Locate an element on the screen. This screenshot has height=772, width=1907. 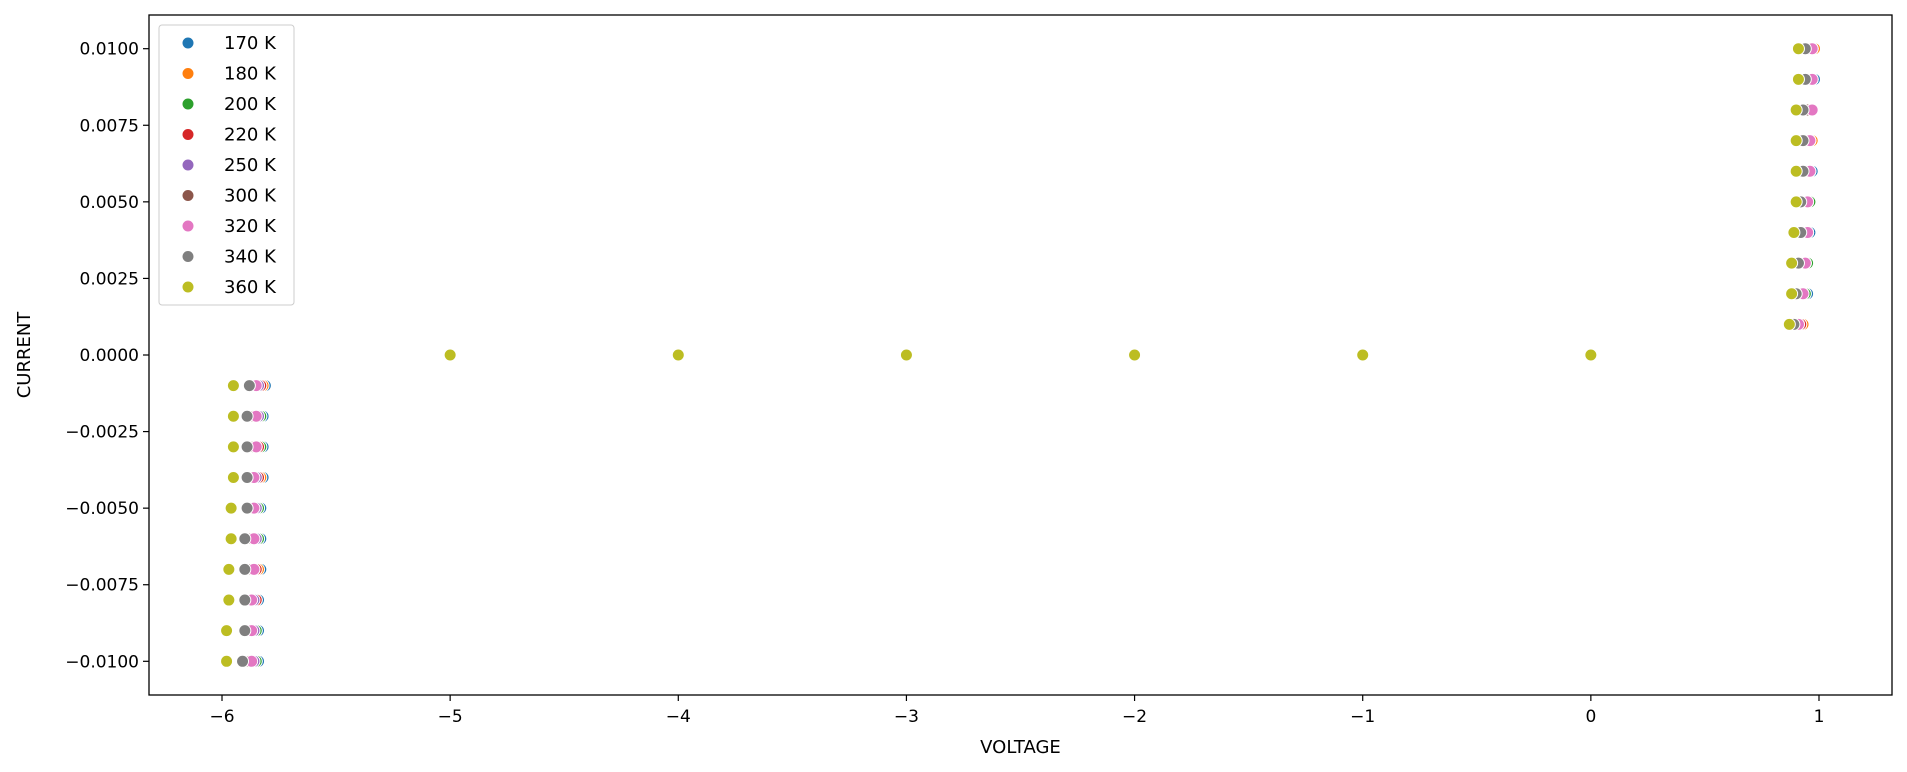
x-tick-label: −6 is located at coordinates (221, 717).